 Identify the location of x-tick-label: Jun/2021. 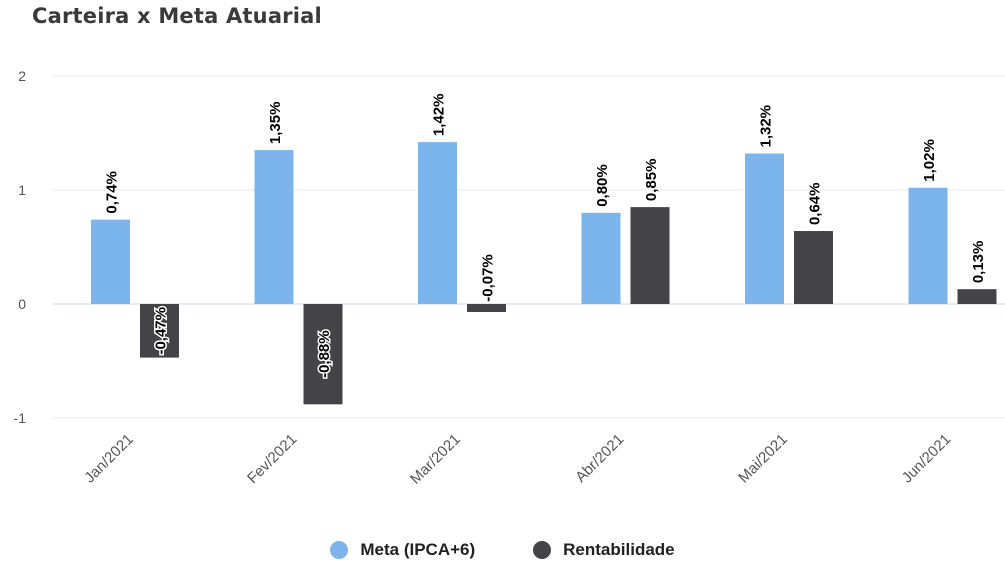
(927, 459).